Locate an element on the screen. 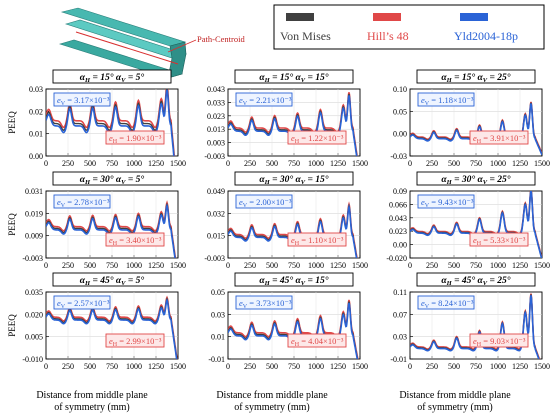 Image resolution: width=550 pixels, height=416 pixels. xlabel-col2-line2: of symmetry (mm) is located at coordinates (455, 407).